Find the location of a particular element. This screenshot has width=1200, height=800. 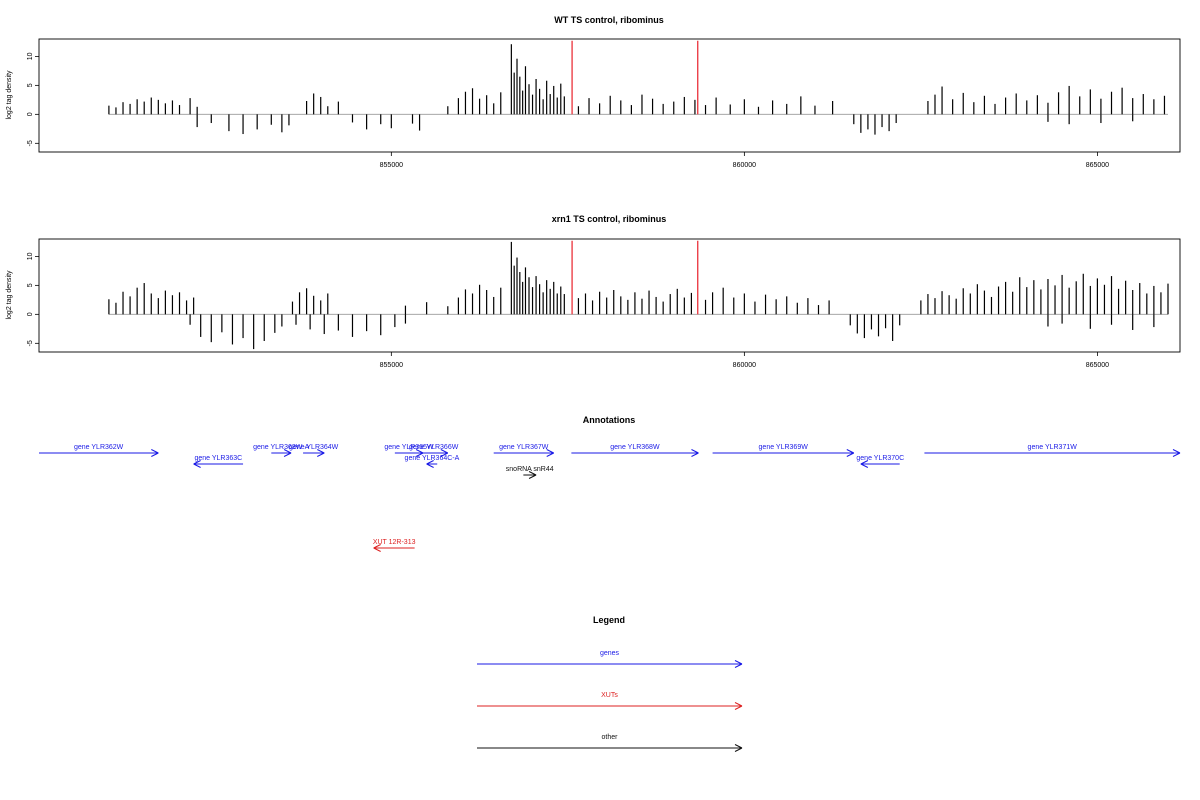

annotation-feature: snoRNA snR44 is located at coordinates (530, 472).